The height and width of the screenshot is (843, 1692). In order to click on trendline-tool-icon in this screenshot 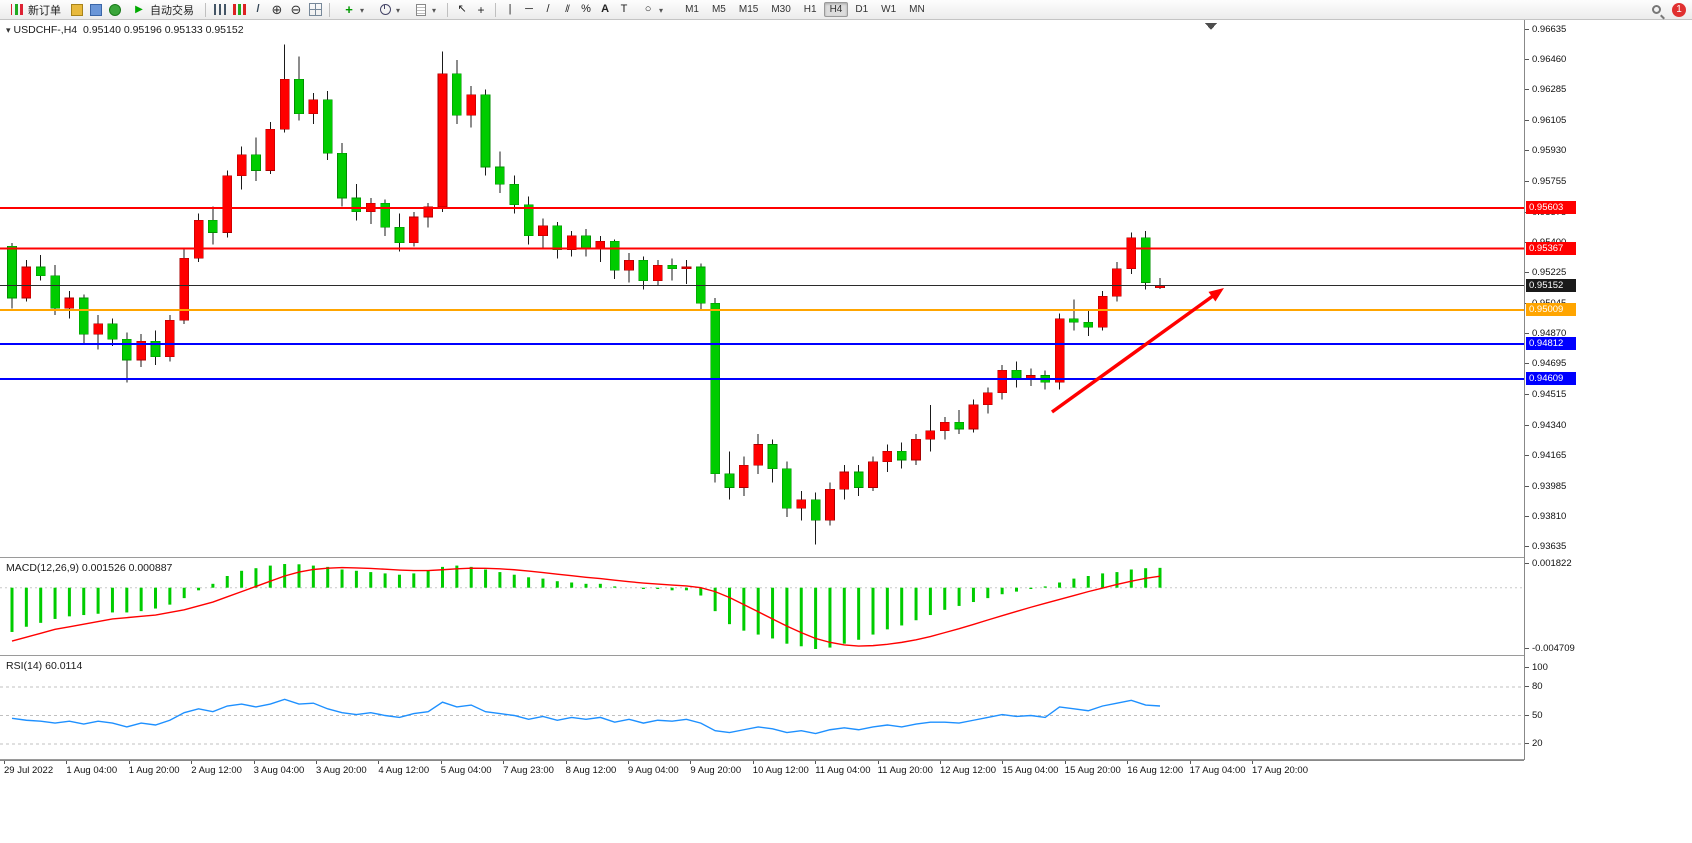, I will do `click(548, 9)`.